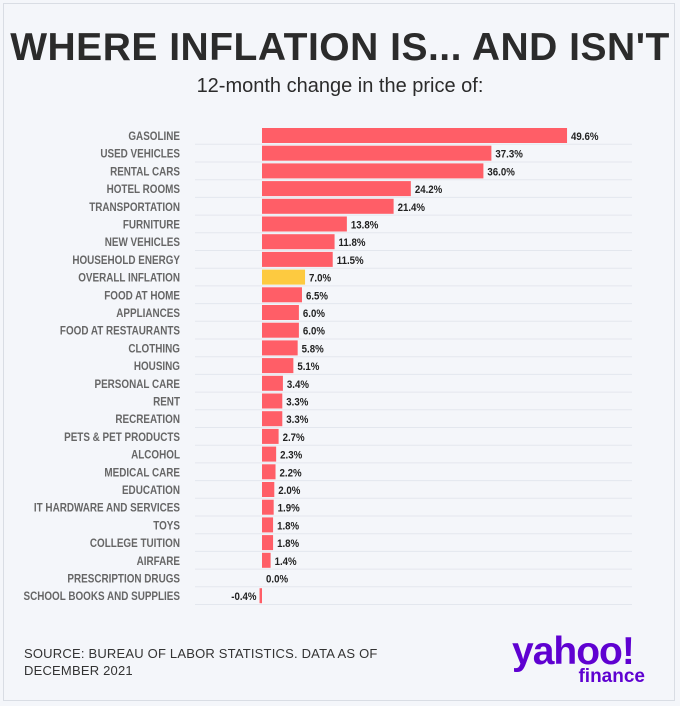  I want to click on data-label: 6.5%, so click(317, 297).